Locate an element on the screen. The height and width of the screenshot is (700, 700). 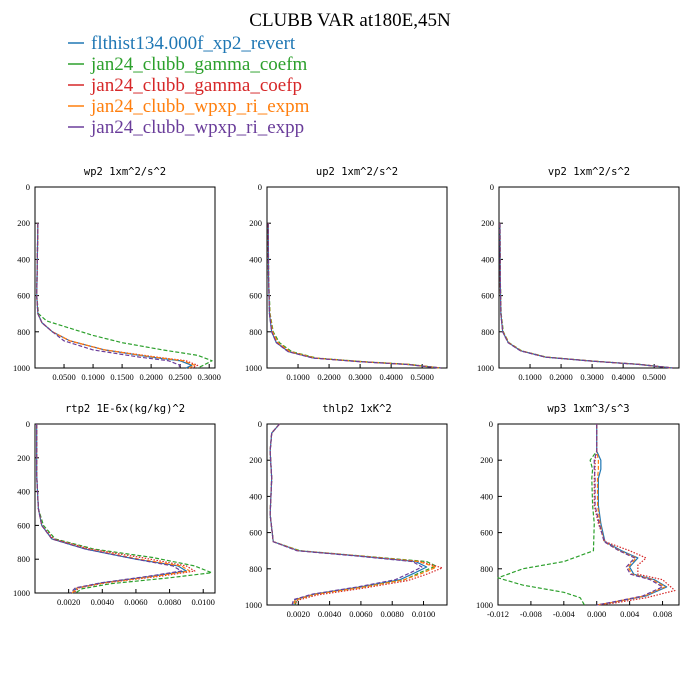
xtick-label-2-4: 0.5000 is located at coordinates (653, 377).